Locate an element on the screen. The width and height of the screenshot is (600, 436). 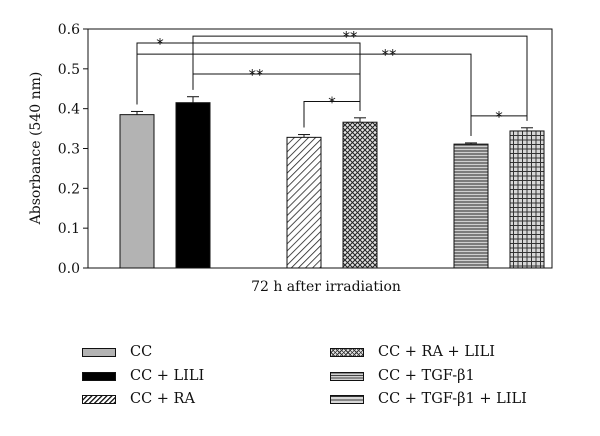
legend-item: CC + RA is located at coordinates (138, 399).